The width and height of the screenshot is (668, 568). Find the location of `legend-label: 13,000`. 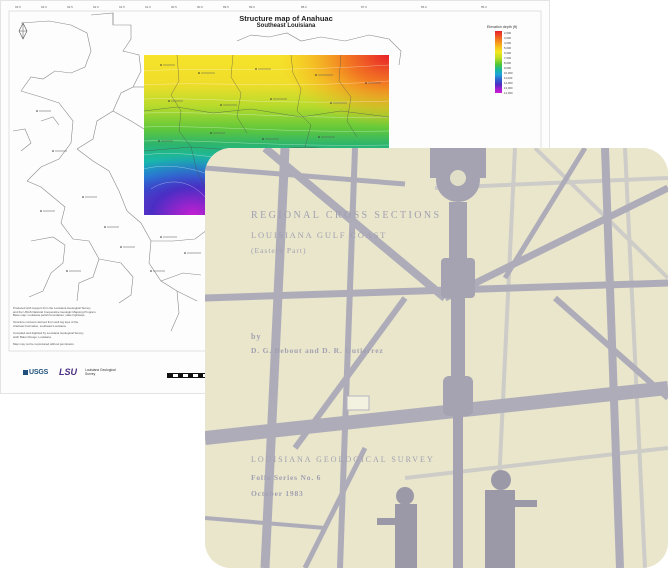

legend-label: 13,000 is located at coordinates (508, 88).